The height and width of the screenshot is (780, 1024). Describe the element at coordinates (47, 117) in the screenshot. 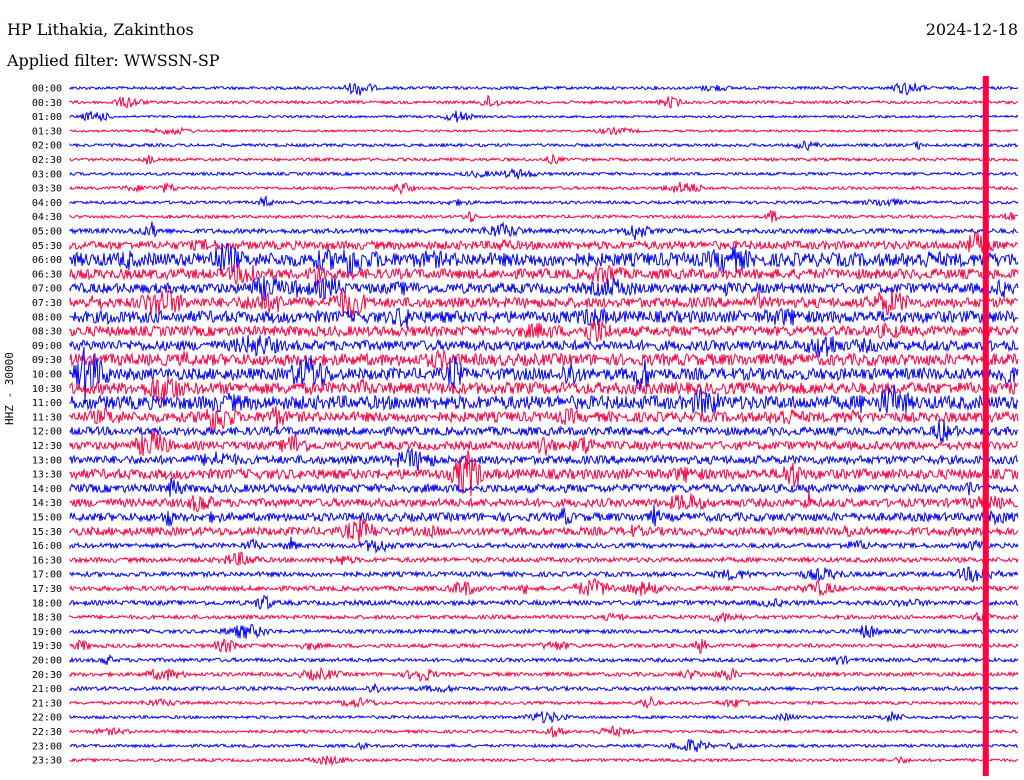

I see `time-label-0100: 01:00` at that location.